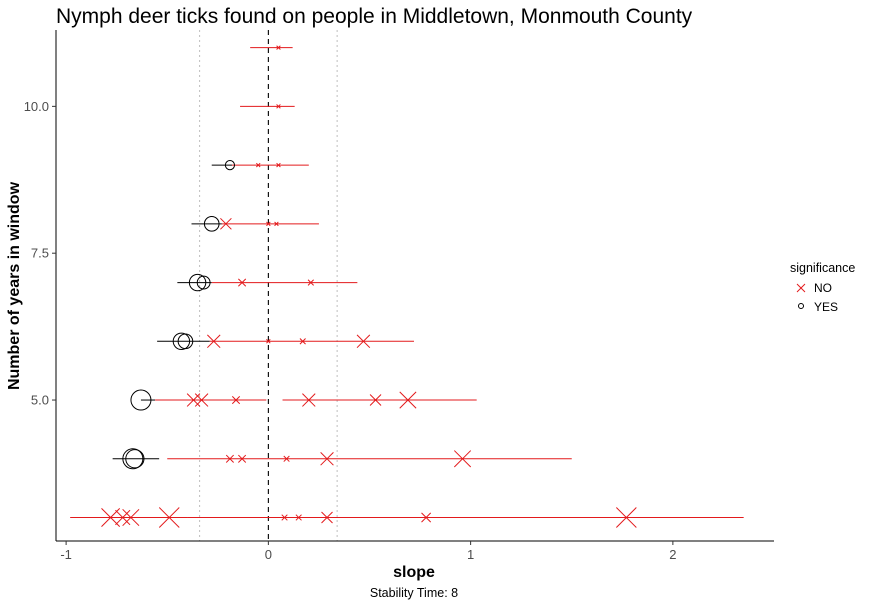  Describe the element at coordinates (267, 106) in the screenshot. I see `window-10-group` at that location.